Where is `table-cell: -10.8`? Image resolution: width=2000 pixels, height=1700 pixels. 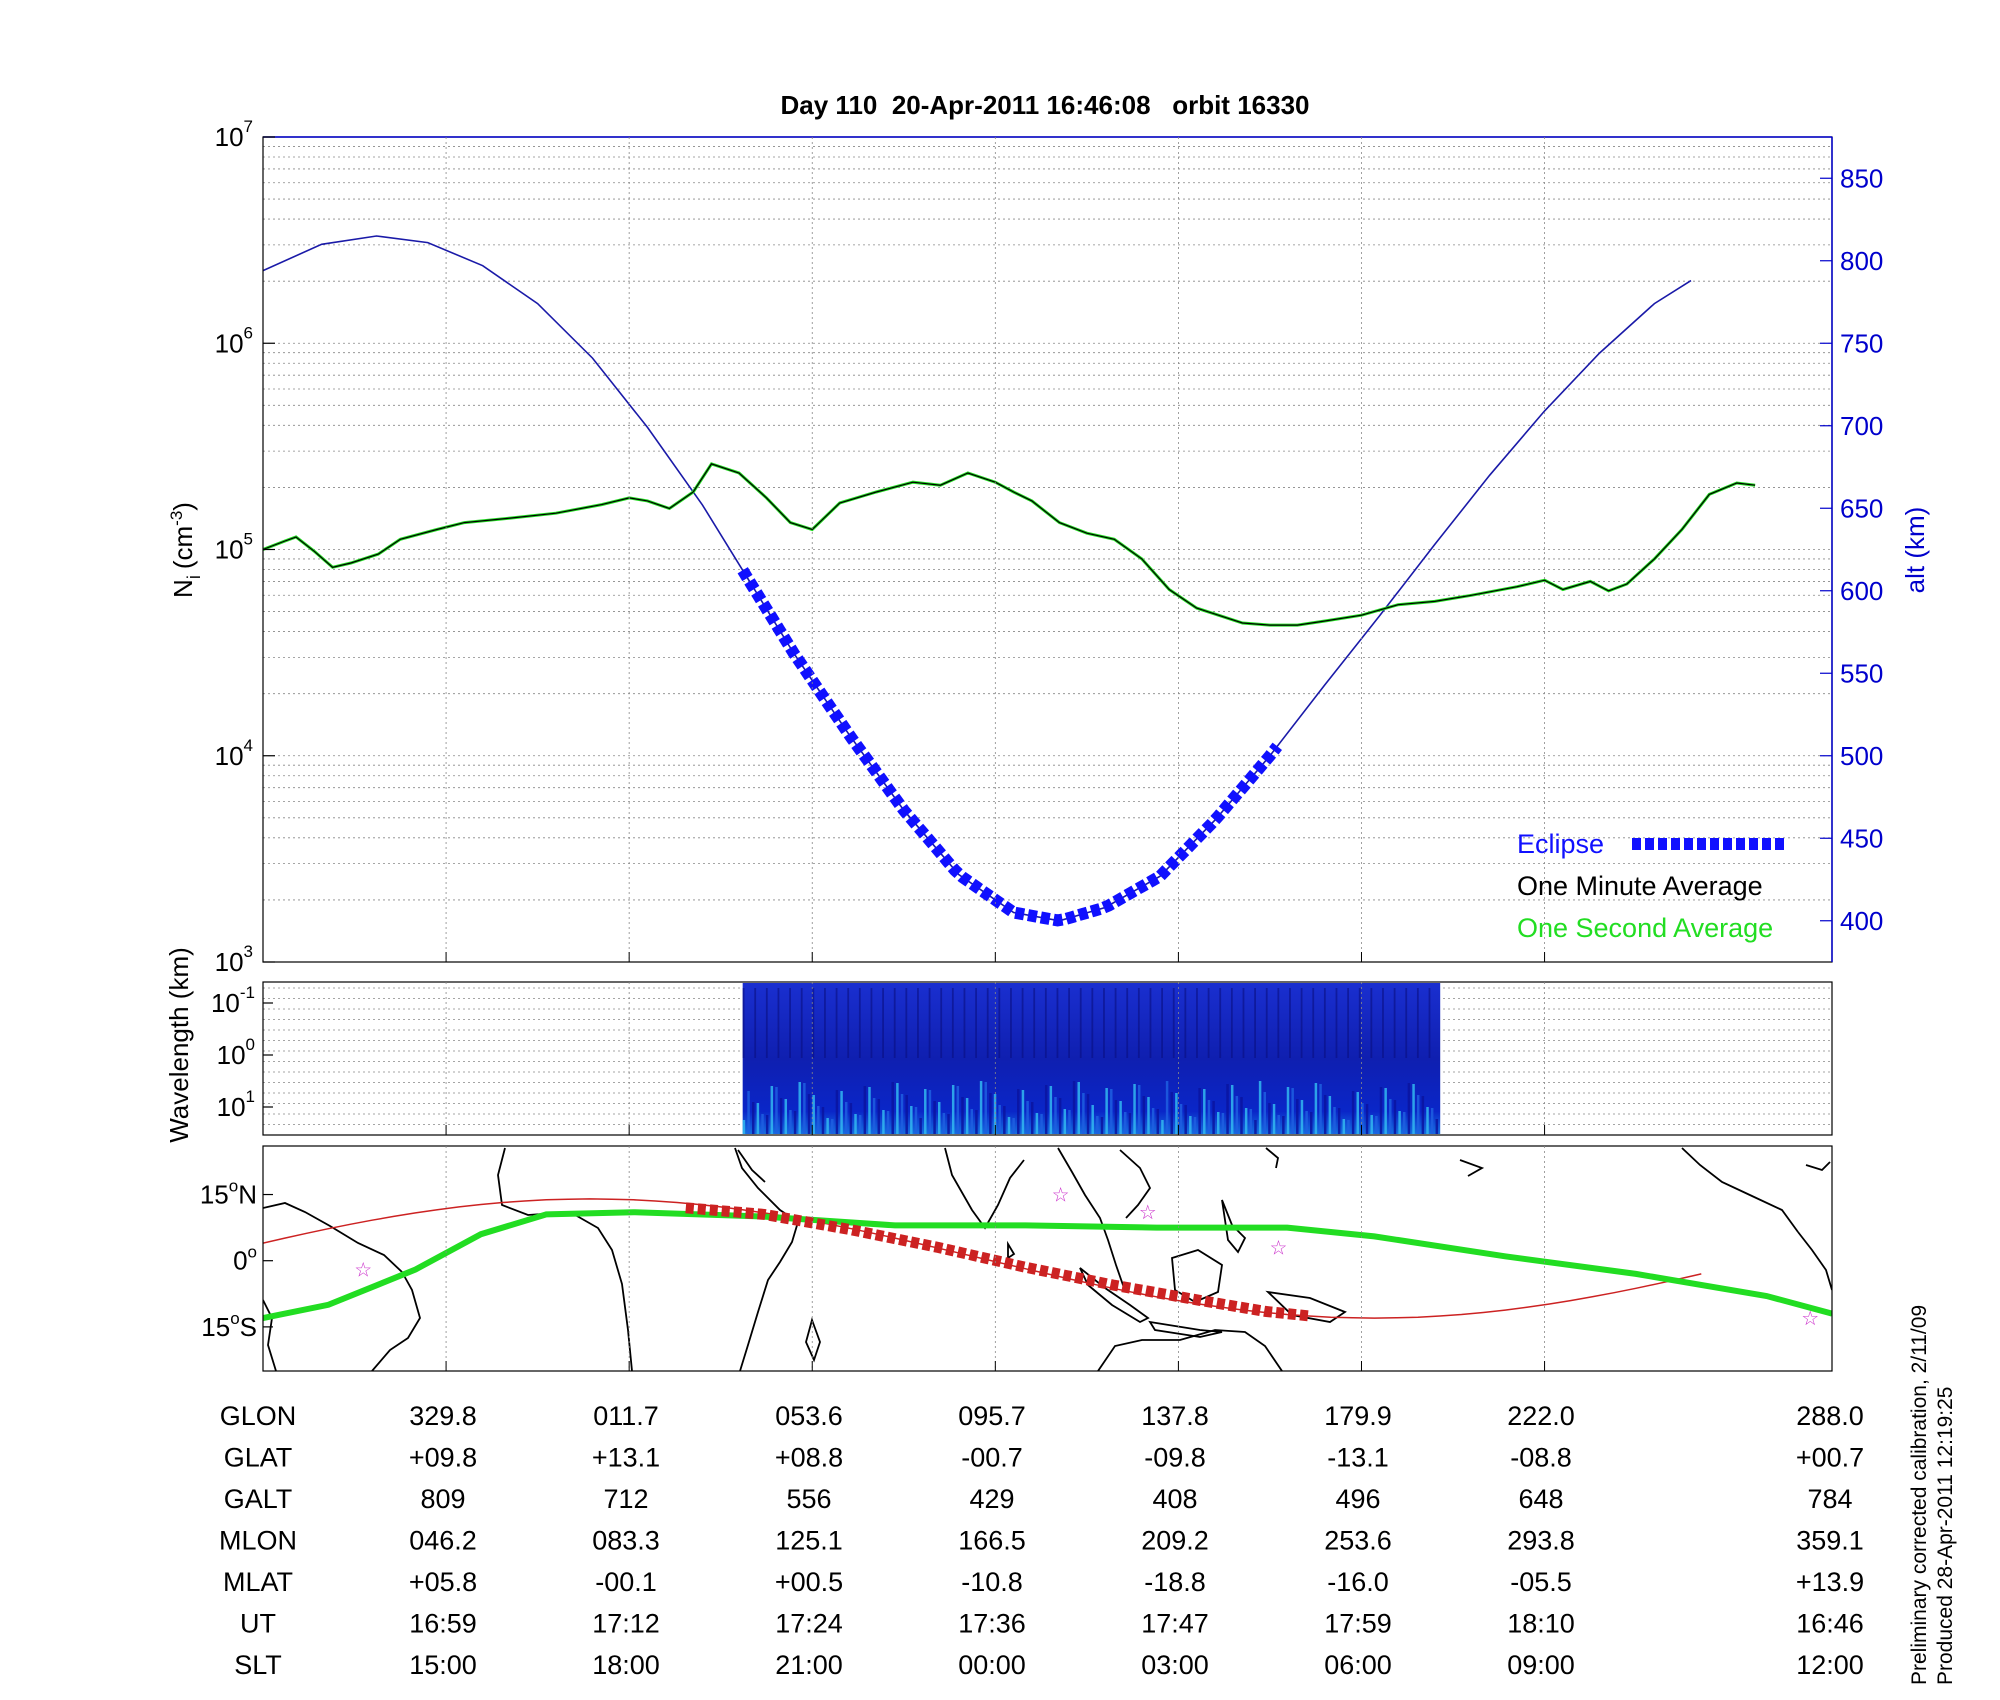
table-cell: -10.8 is located at coordinates (992, 1582).